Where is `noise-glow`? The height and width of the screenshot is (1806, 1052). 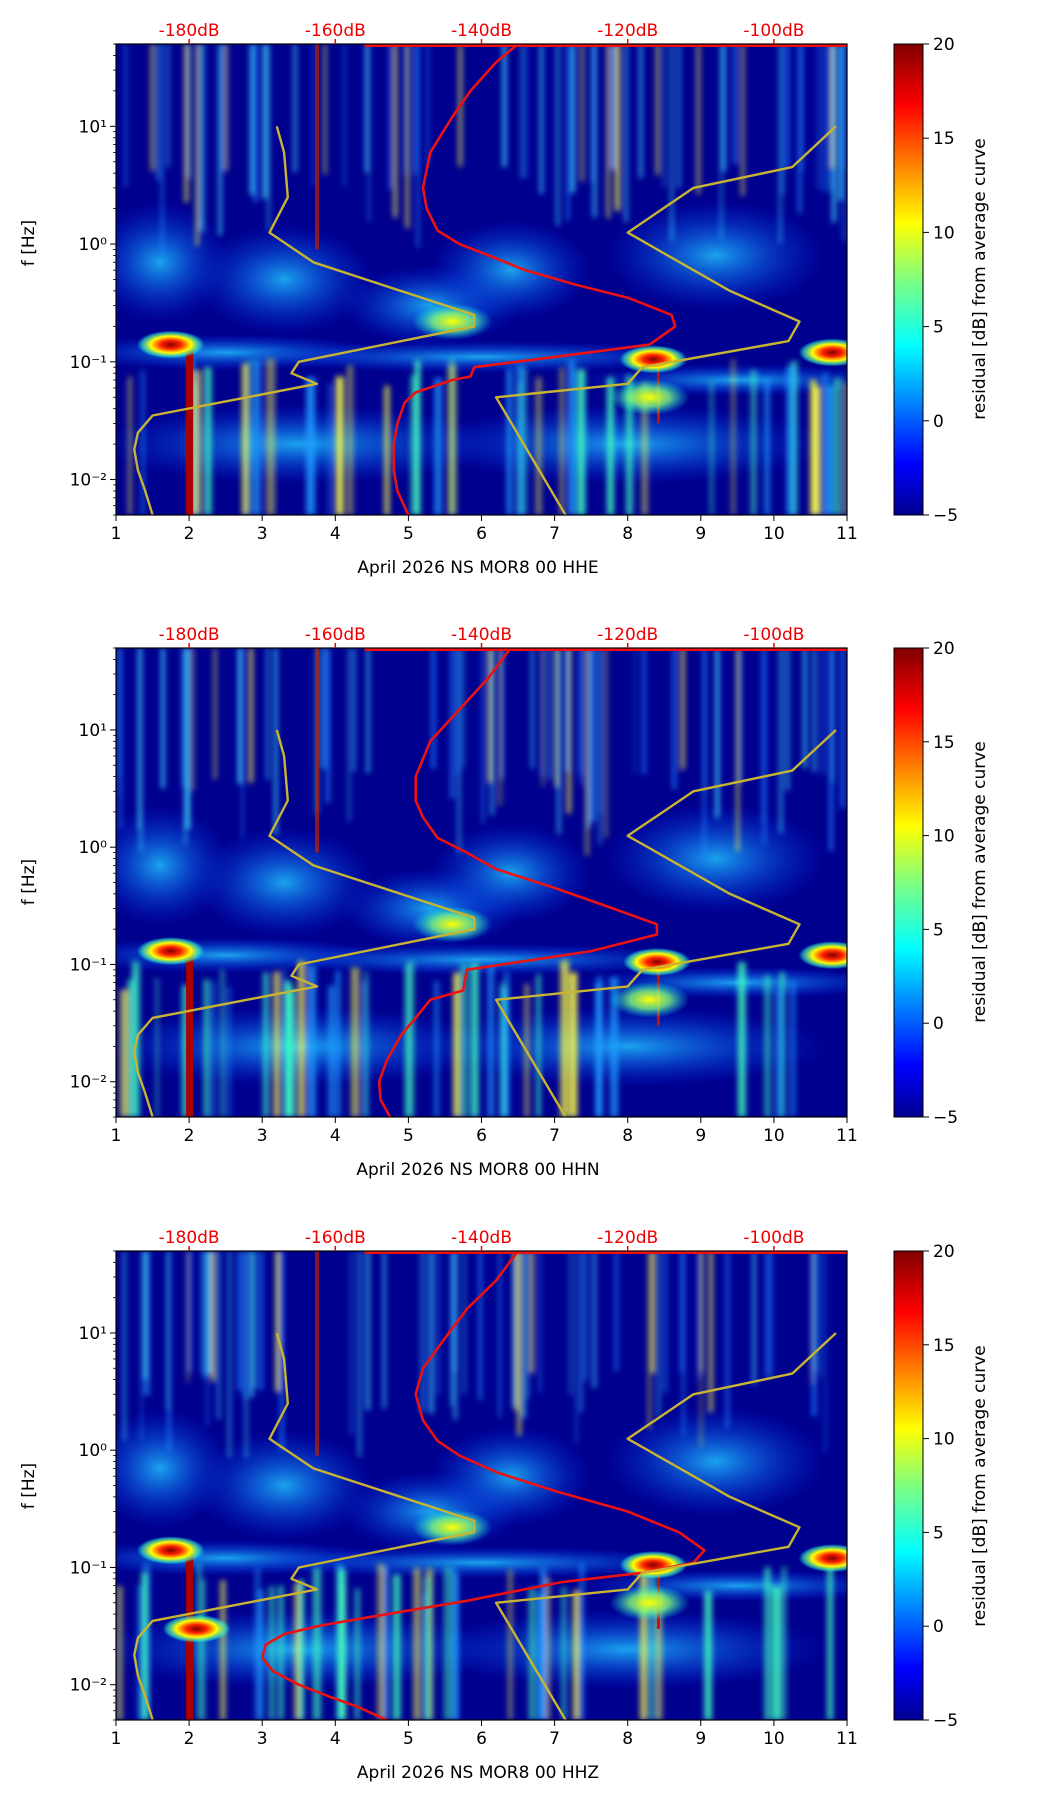
noise-glow is located at coordinates (715, 1461).